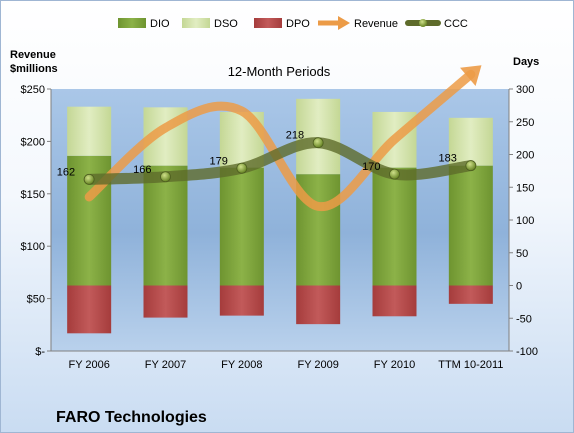 This screenshot has width=574, height=433. What do you see at coordinates (447, 159) in the screenshot?
I see `ccc-data-label: 183` at bounding box center [447, 159].